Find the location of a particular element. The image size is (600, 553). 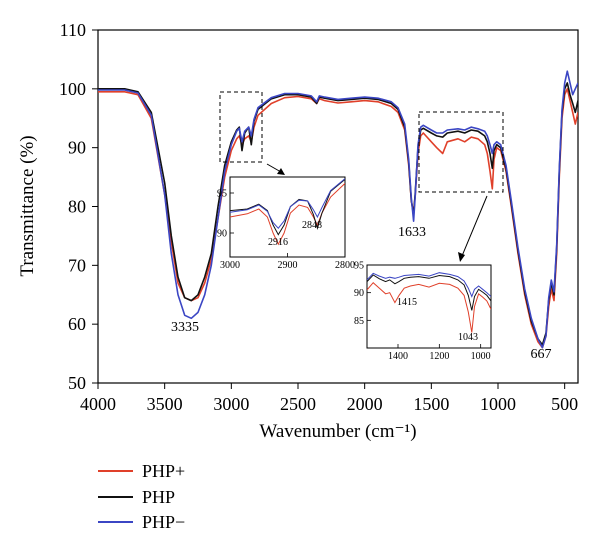

inset-1-x-tick-label: 2900 is located at coordinates (288, 265).